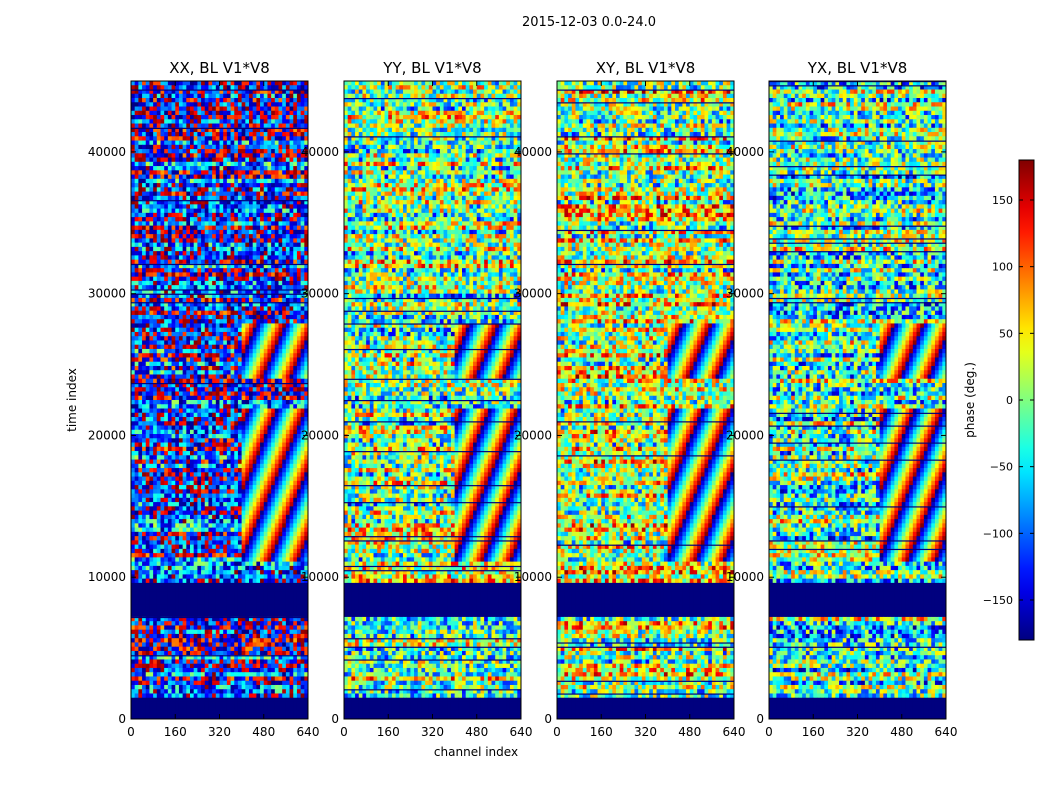  What do you see at coordinates (431, 68) in the screenshot?
I see `panel-title: YY, BL V1*V8` at bounding box center [431, 68].